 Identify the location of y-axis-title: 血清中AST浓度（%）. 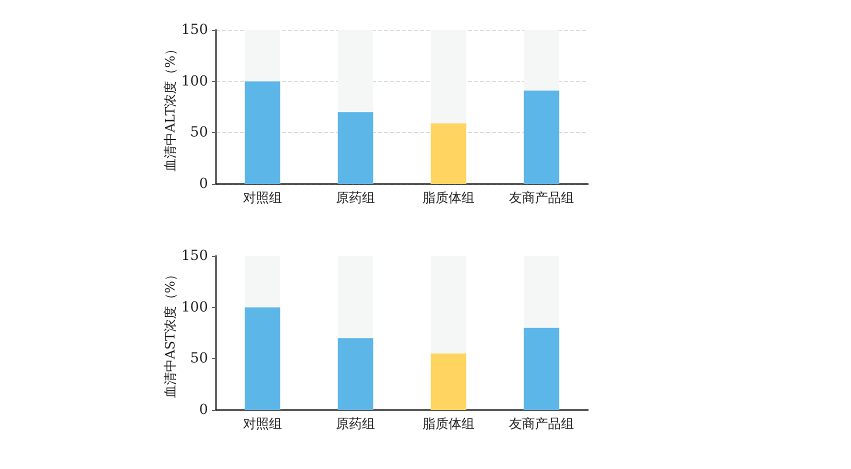
(170, 333).